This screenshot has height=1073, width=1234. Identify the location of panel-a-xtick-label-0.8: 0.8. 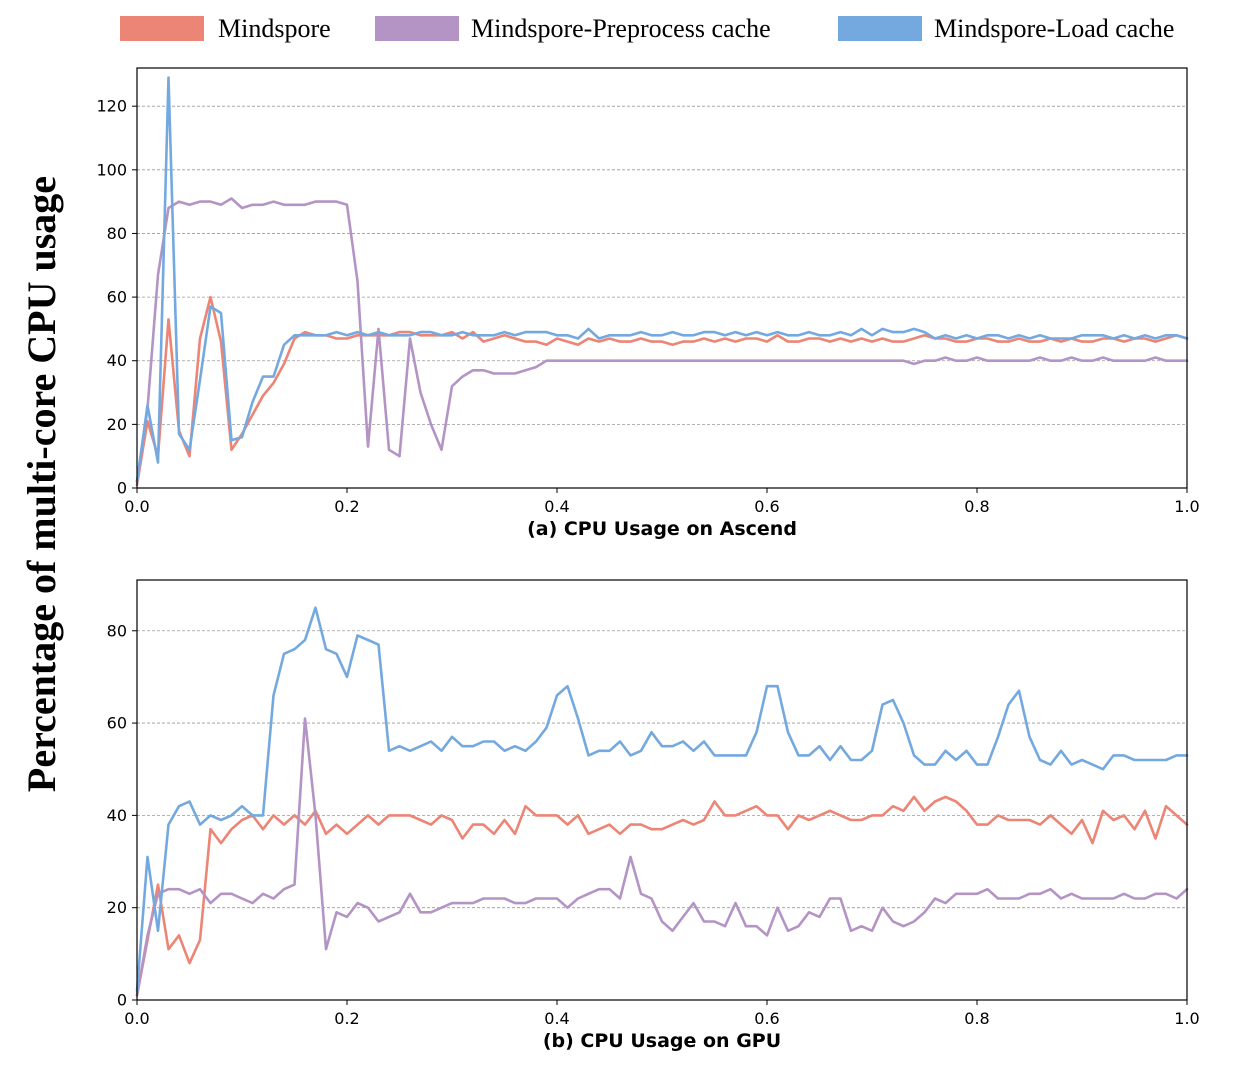
(976, 506).